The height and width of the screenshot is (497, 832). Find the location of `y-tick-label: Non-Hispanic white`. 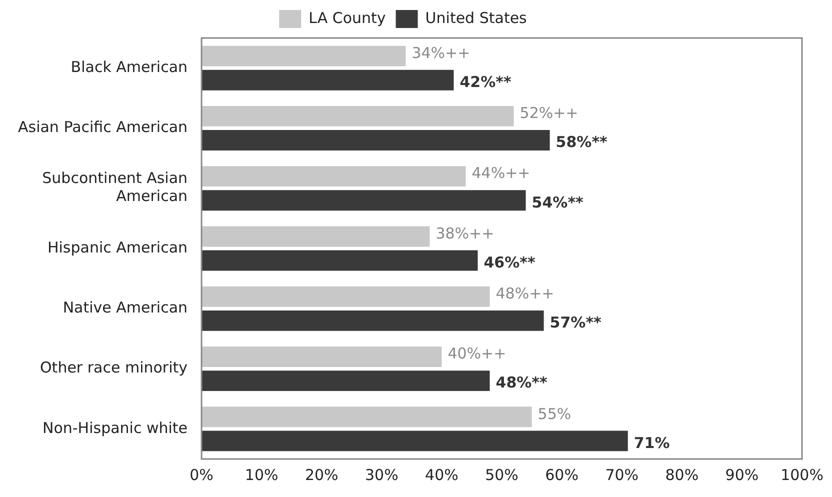

y-tick-label: Non-Hispanic white is located at coordinates (115, 427).